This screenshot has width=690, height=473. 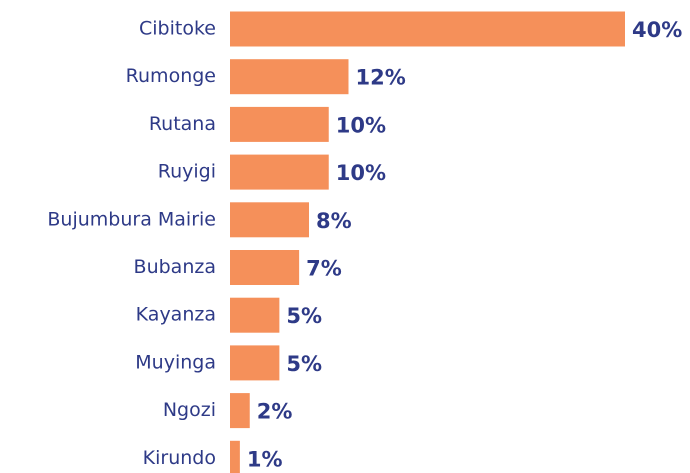 What do you see at coordinates (175, 362) in the screenshot?
I see `category-label: Muyinga` at bounding box center [175, 362].